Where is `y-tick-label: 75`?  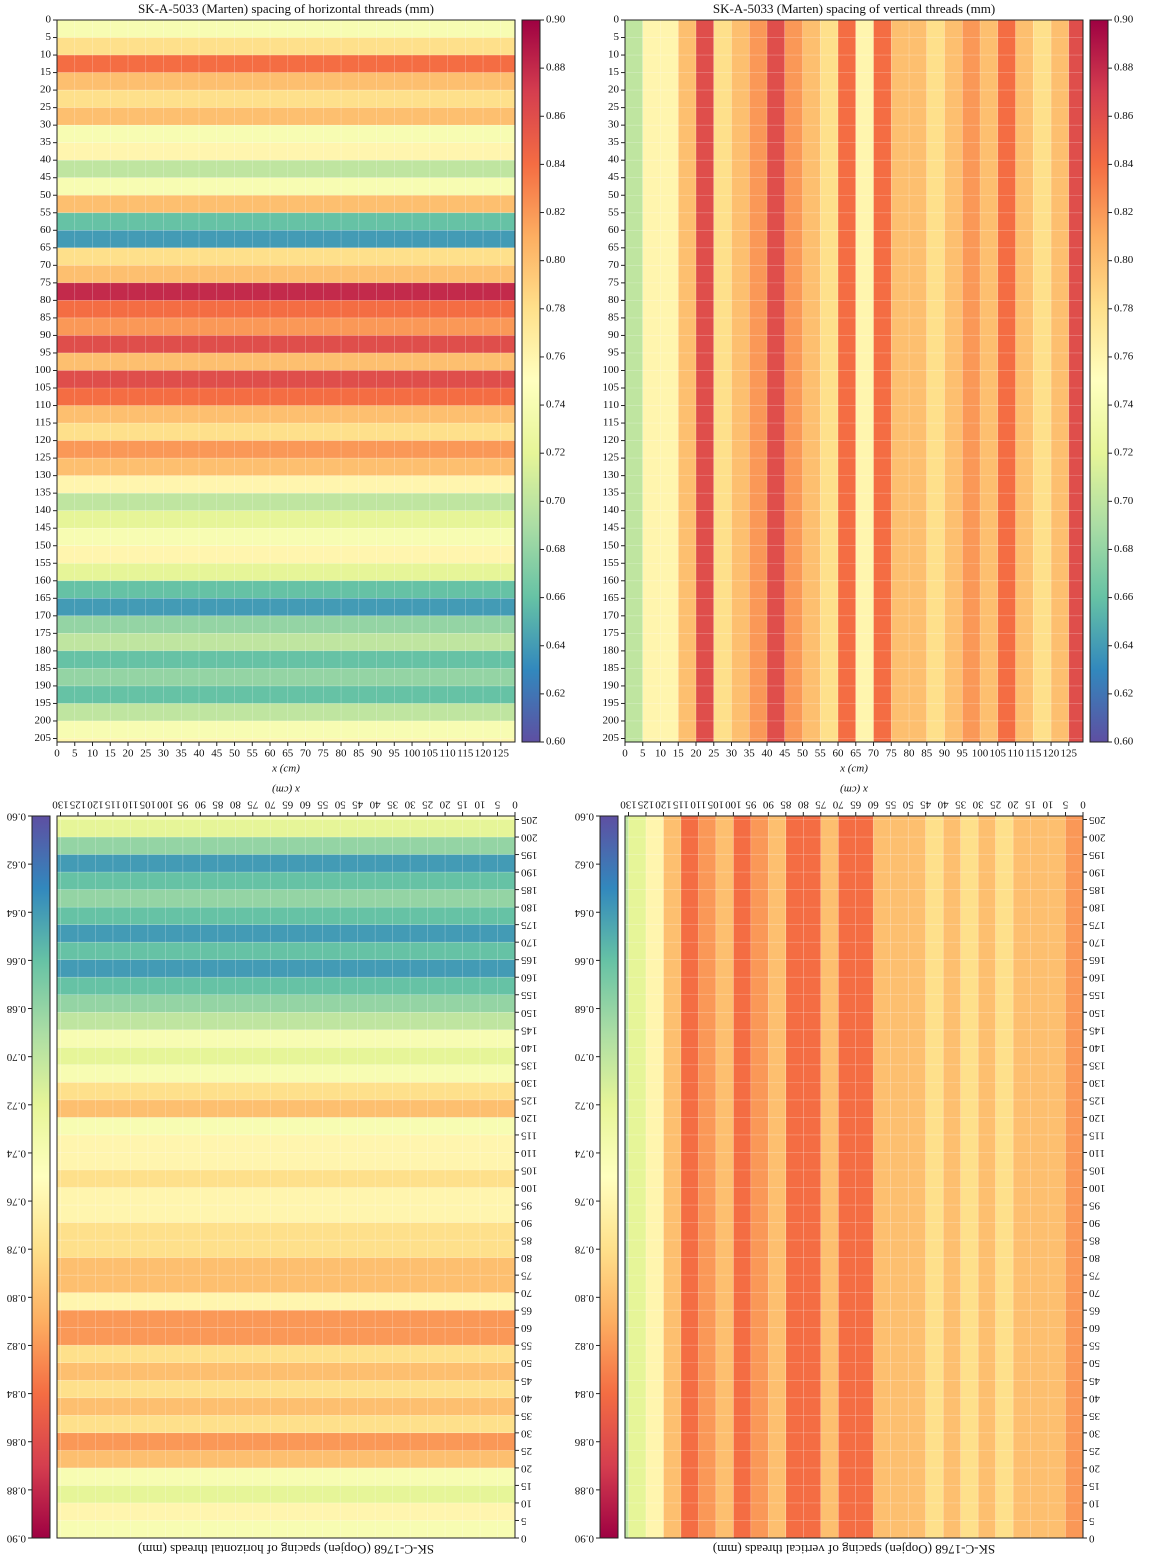
y-tick-label: 75 is located at coordinates (1095, 1276).